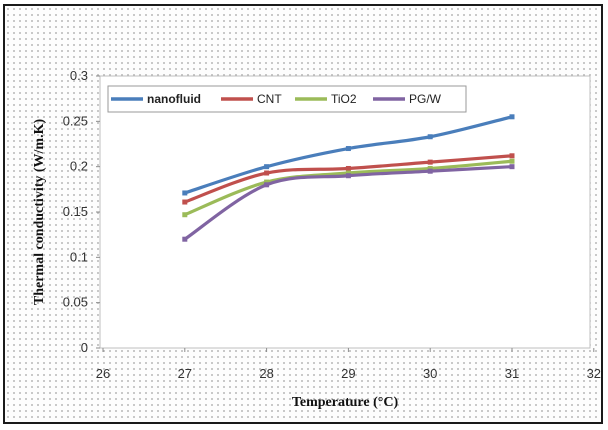 The height and width of the screenshot is (430, 608). I want to click on x-tick-label: 27, so click(185, 373).